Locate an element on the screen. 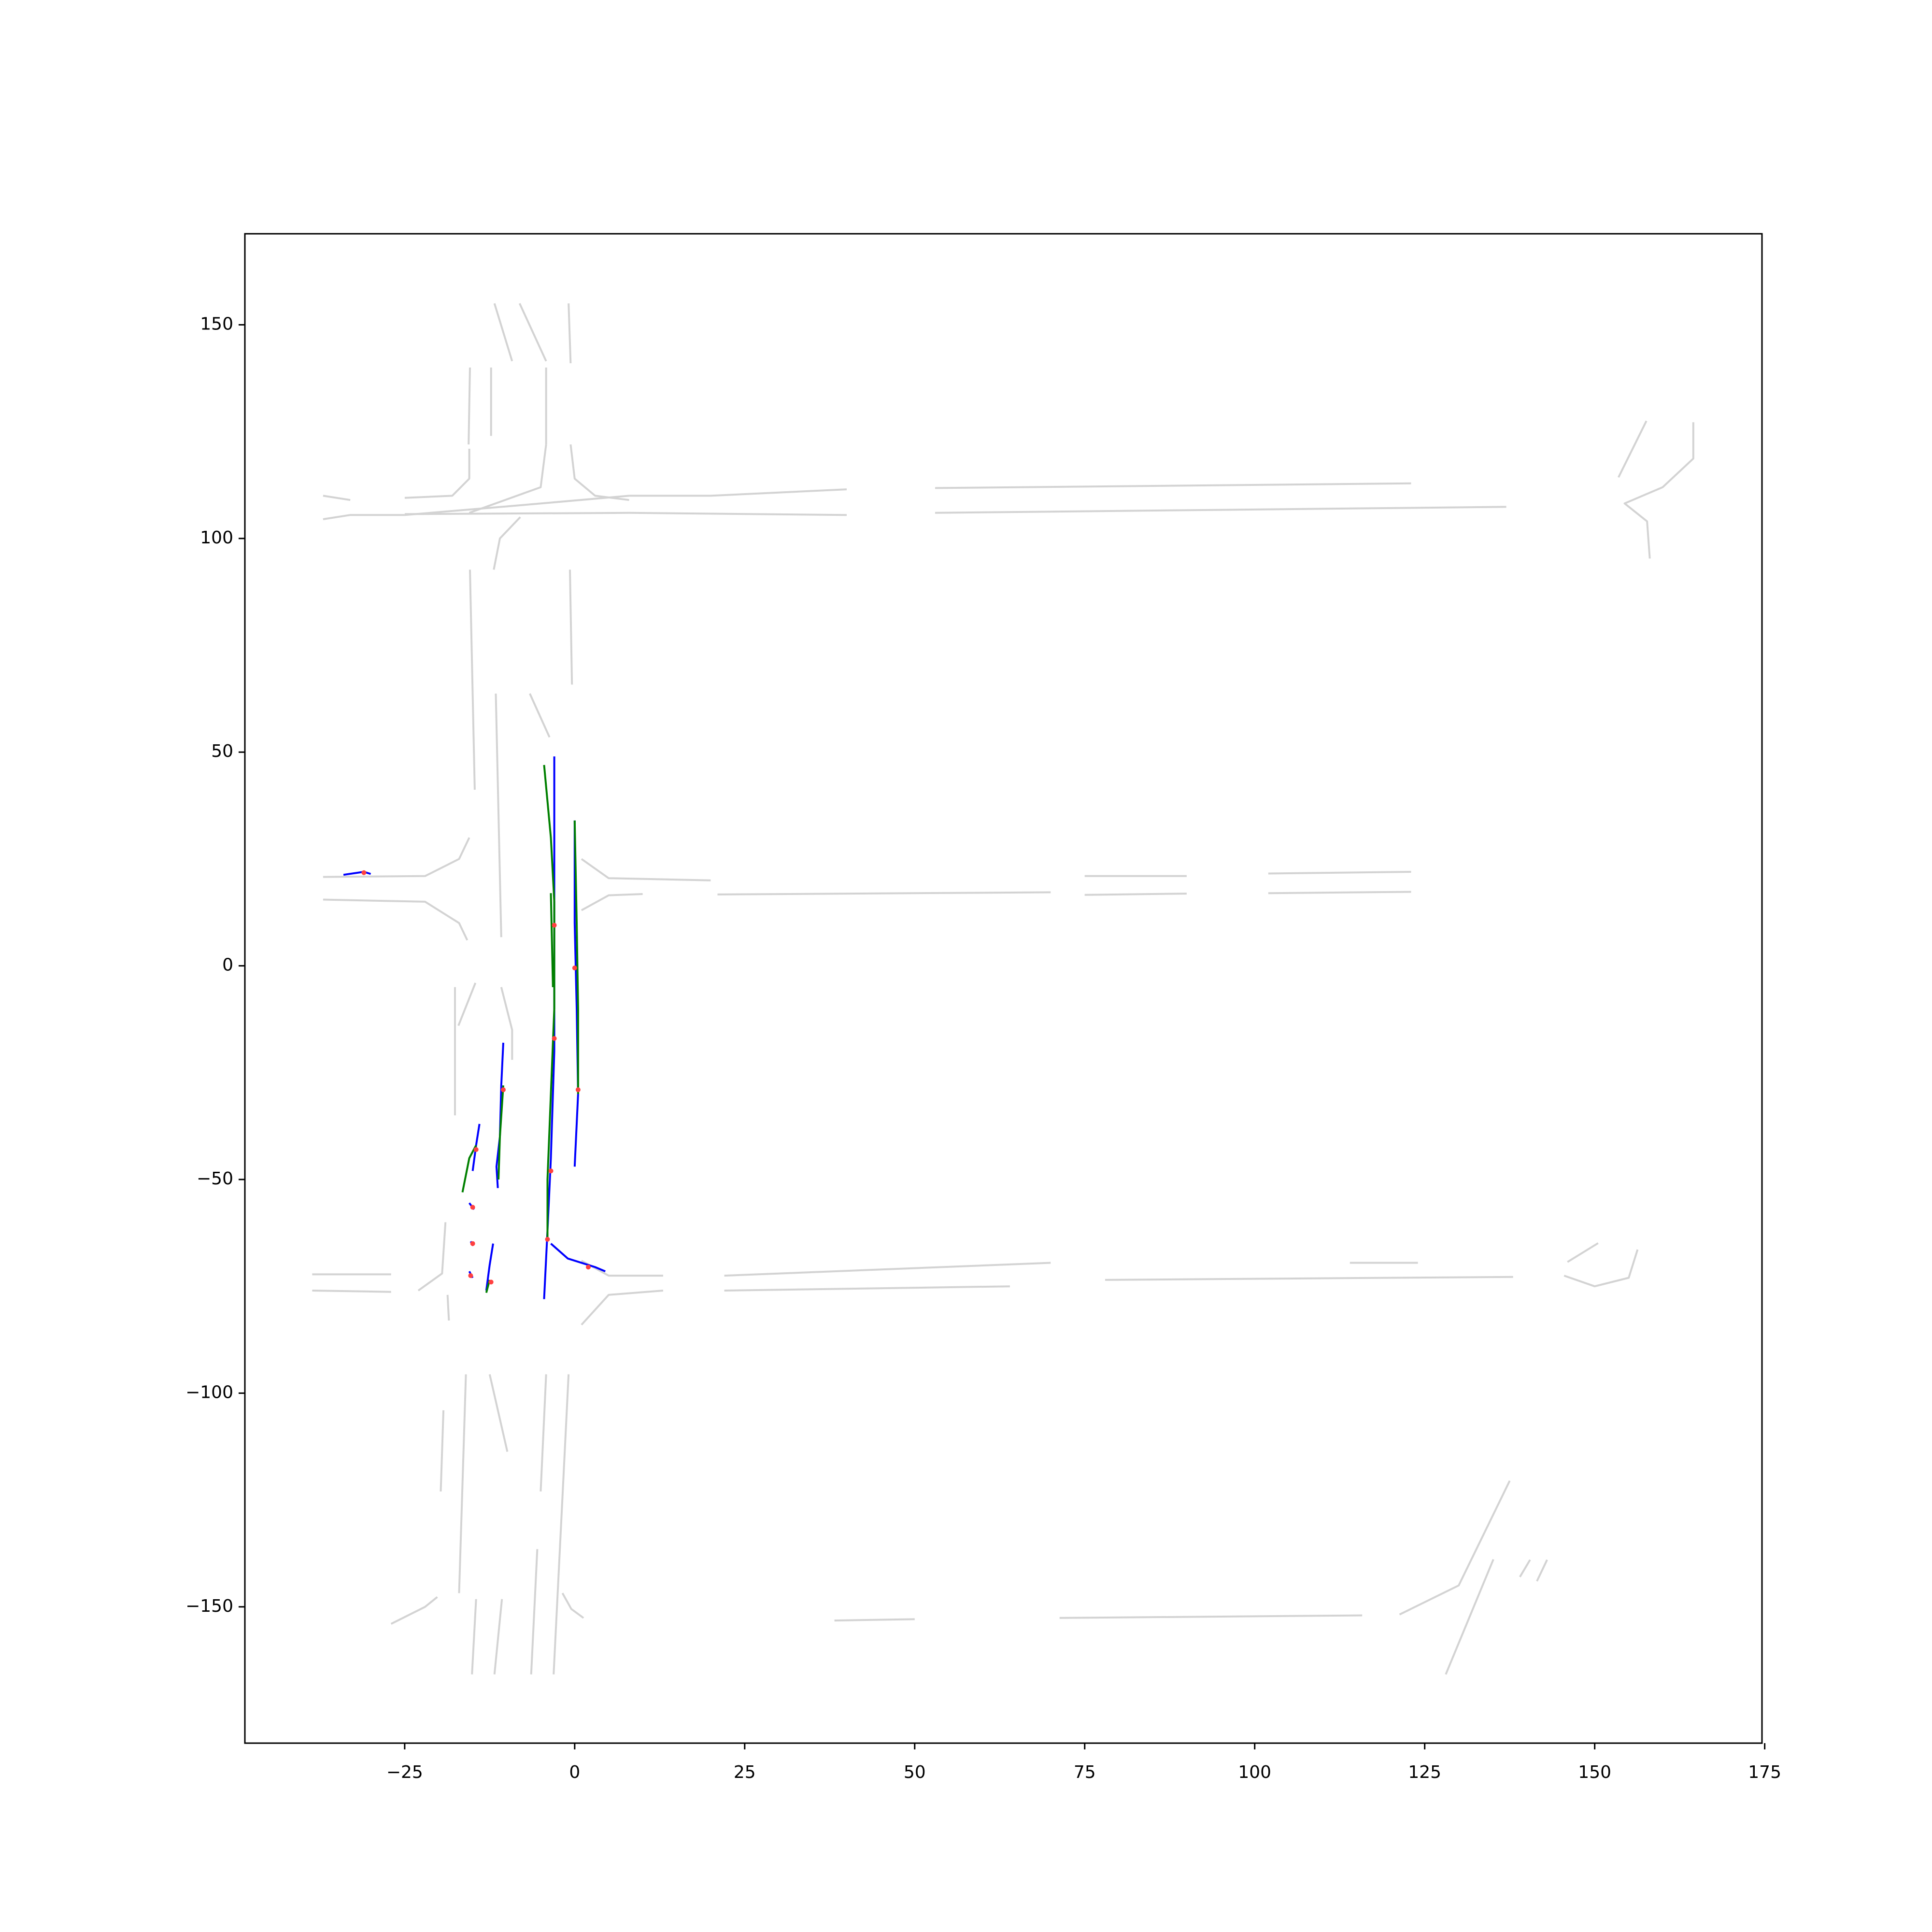  y-tick-label: −50 is located at coordinates (215, 1179).